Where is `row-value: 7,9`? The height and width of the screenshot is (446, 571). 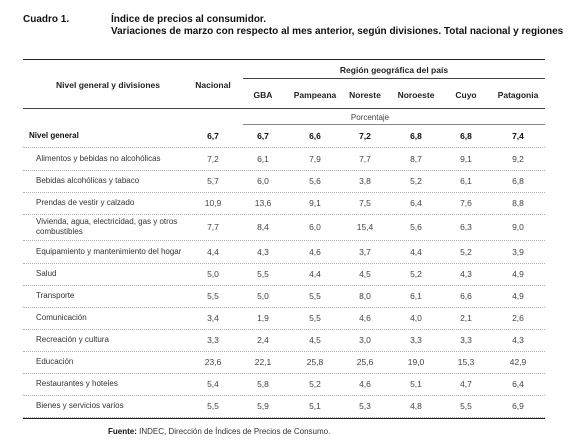 row-value: 7,9 is located at coordinates (315, 158).